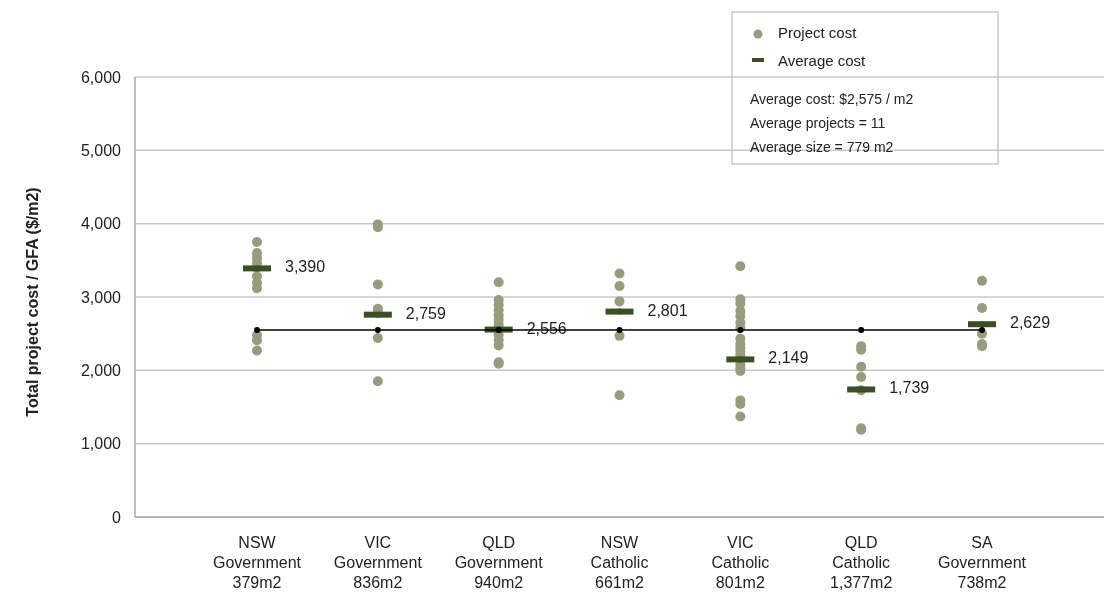 This screenshot has width=1112, height=606. What do you see at coordinates (788, 358) in the screenshot?
I see `data-label: 2,149` at bounding box center [788, 358].